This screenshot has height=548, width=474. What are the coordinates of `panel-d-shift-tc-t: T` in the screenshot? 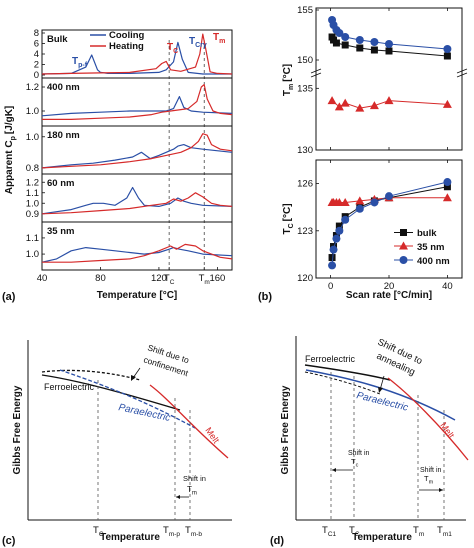 It's located at (353, 461).